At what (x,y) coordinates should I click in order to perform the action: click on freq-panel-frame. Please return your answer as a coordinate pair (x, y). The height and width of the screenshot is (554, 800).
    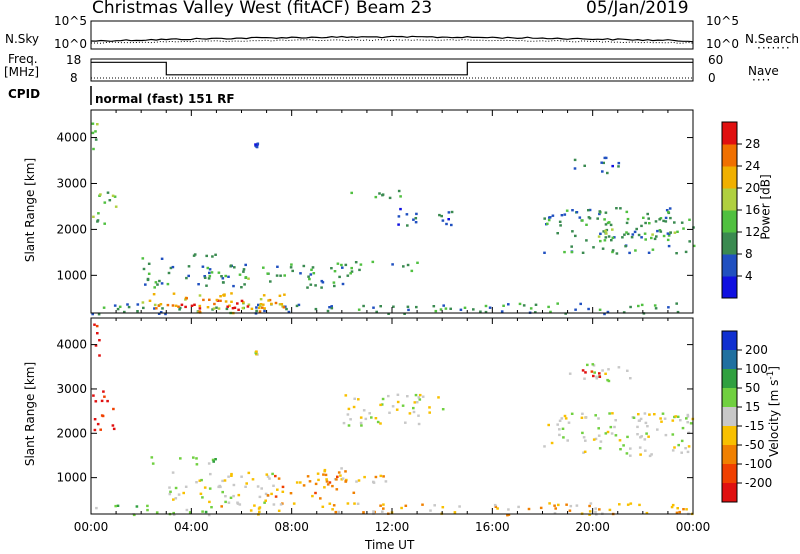
    Looking at the image, I should click on (392, 70).